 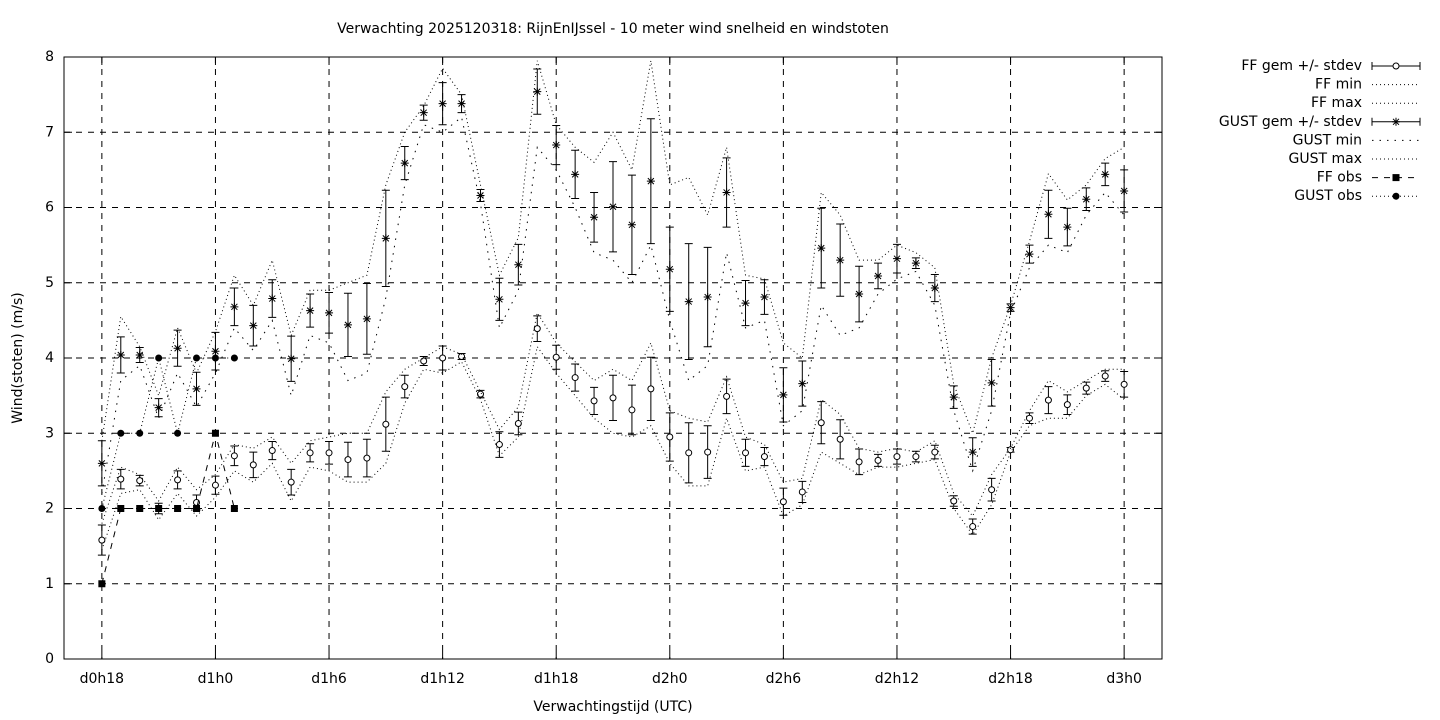 I want to click on legend-label: GUST obs, so click(x=1328, y=196).